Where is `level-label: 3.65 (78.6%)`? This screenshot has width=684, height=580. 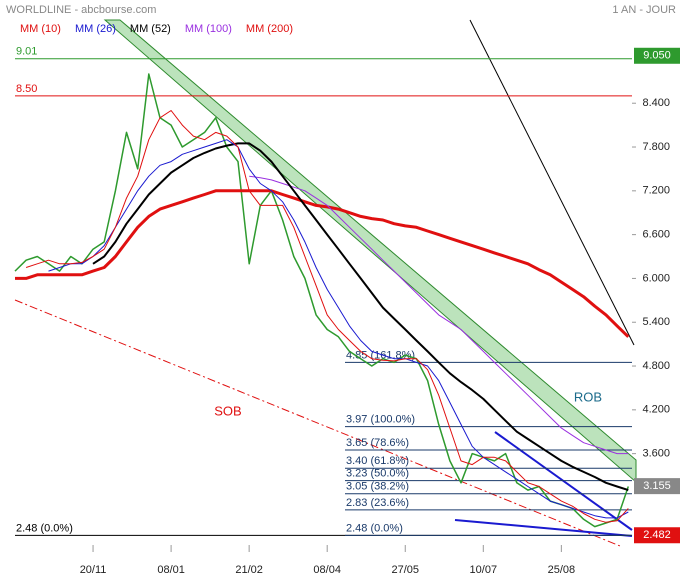
level-label: 3.65 (78.6%) is located at coordinates (377, 443).